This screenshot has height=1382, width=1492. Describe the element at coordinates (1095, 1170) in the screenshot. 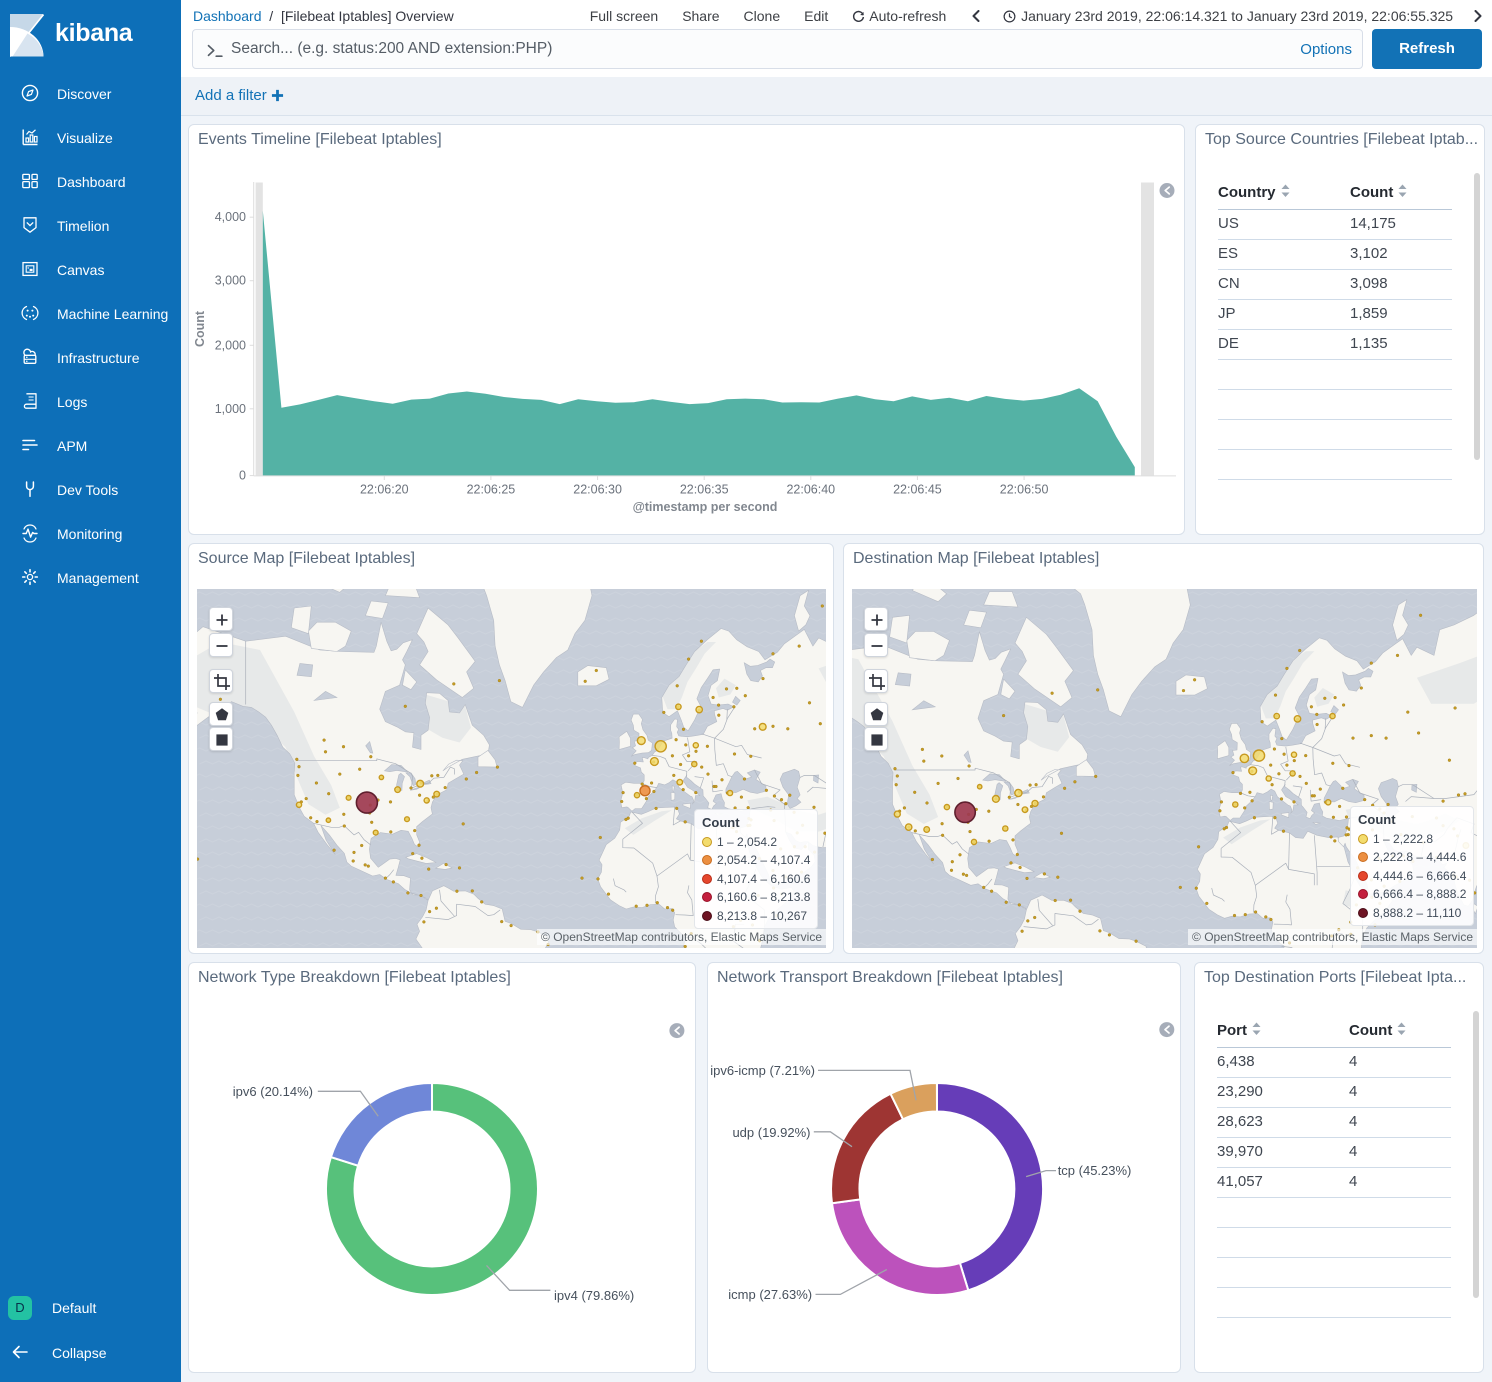

I see `svg-text: tcp (45.23%)` at that location.